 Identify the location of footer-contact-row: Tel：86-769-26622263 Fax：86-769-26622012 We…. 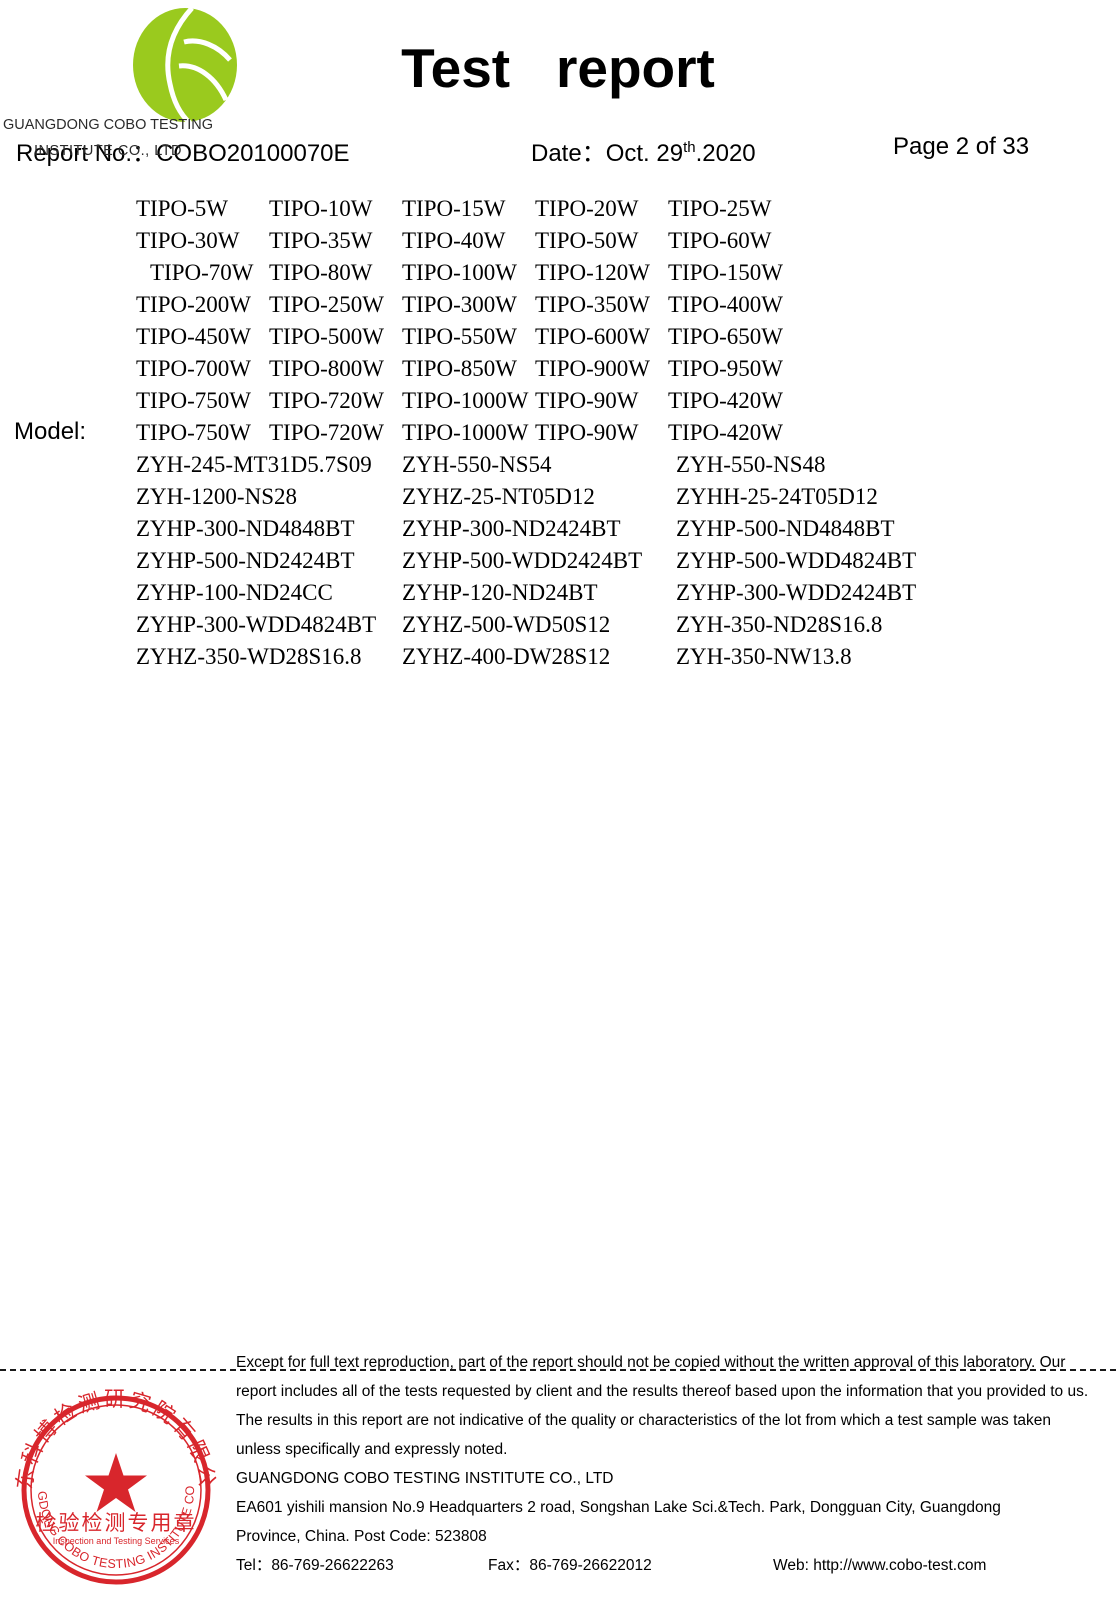
(664, 1565).